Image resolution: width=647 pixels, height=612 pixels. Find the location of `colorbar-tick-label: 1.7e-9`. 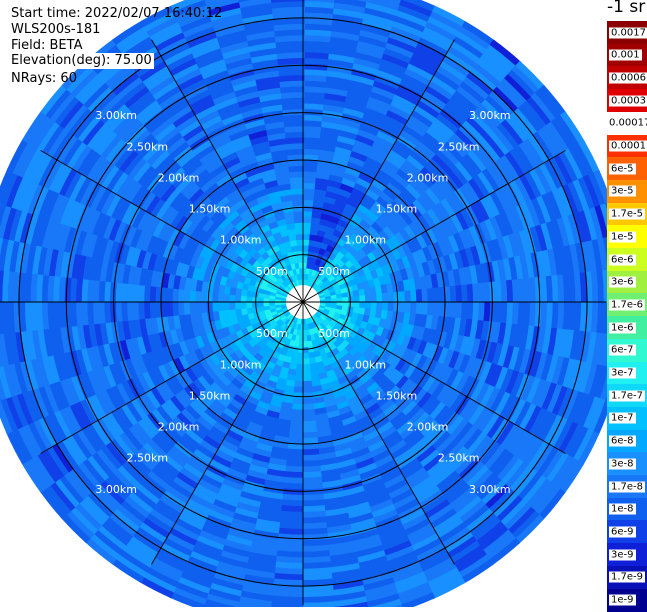

colorbar-tick-label: 1.7e-9 is located at coordinates (627, 577).